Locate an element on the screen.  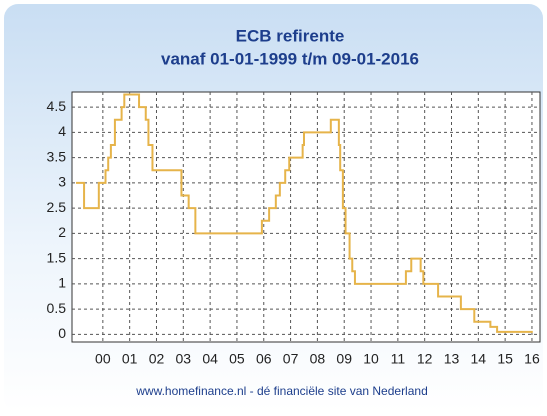
x-tick-label: 11 is located at coordinates (398, 359).